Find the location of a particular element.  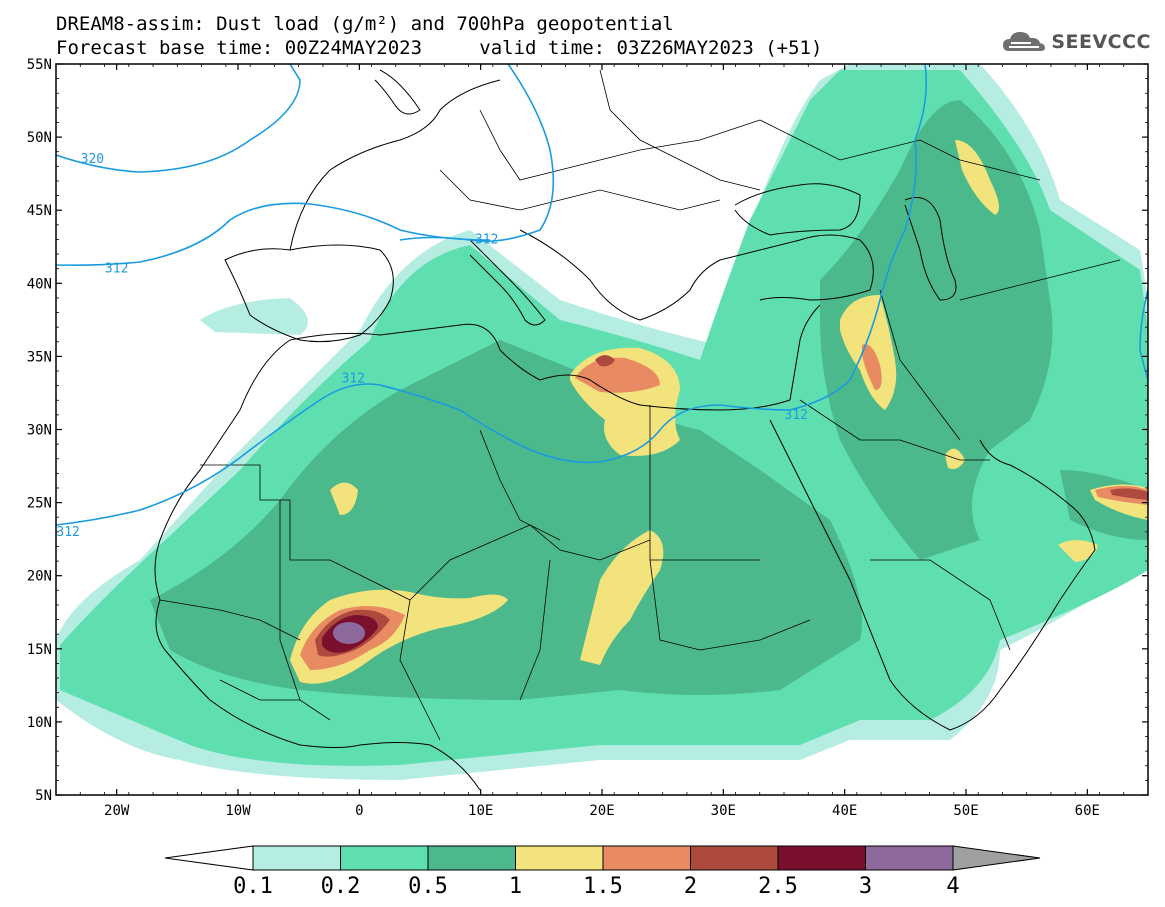

colorbar-label: 1.5 is located at coordinates (603, 886).